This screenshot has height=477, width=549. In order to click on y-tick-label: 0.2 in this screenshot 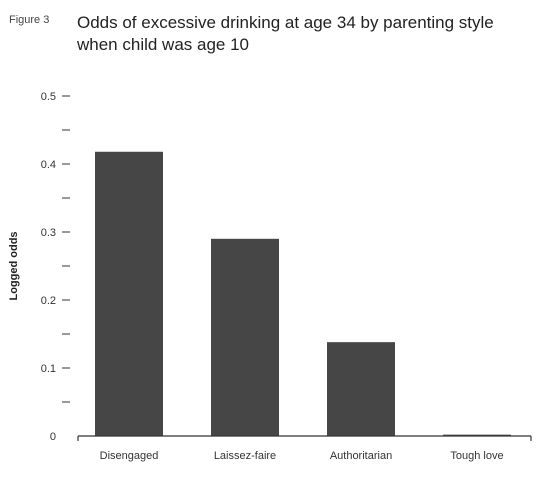, I will do `click(48, 301)`.